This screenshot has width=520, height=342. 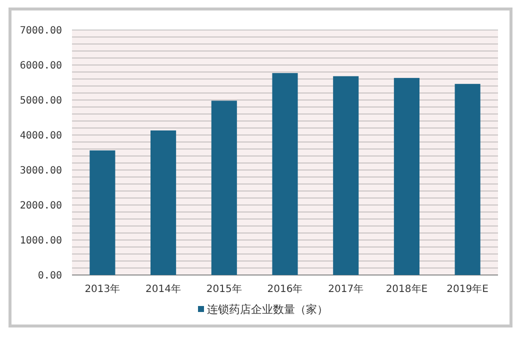 I want to click on x-tick-label: 2015年, so click(x=224, y=289).